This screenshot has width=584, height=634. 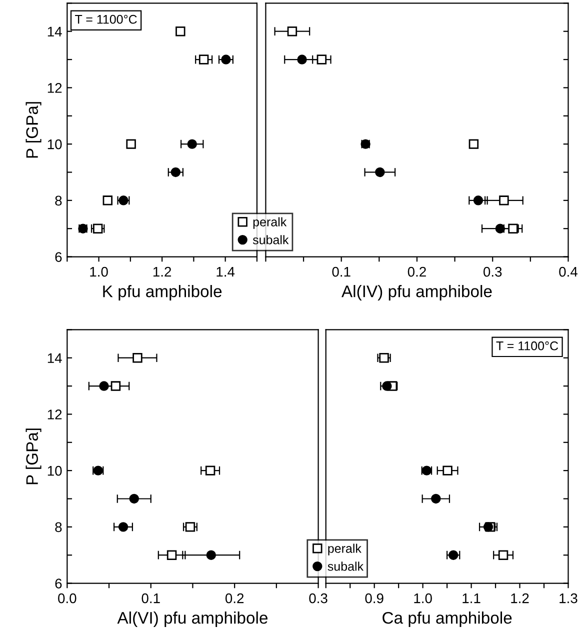 I want to click on x-axis-title: Al(IV) pfu amphibole, so click(x=417, y=292).